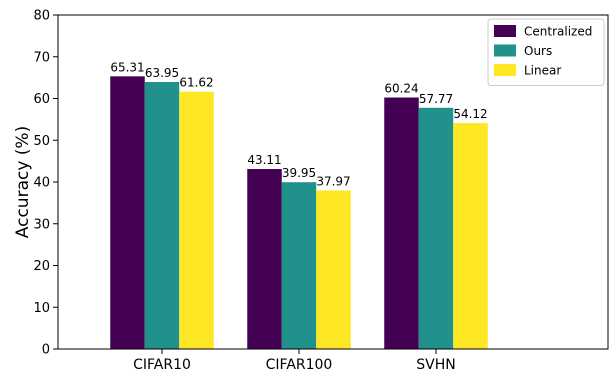  I want to click on legend-box, so click(546, 52).